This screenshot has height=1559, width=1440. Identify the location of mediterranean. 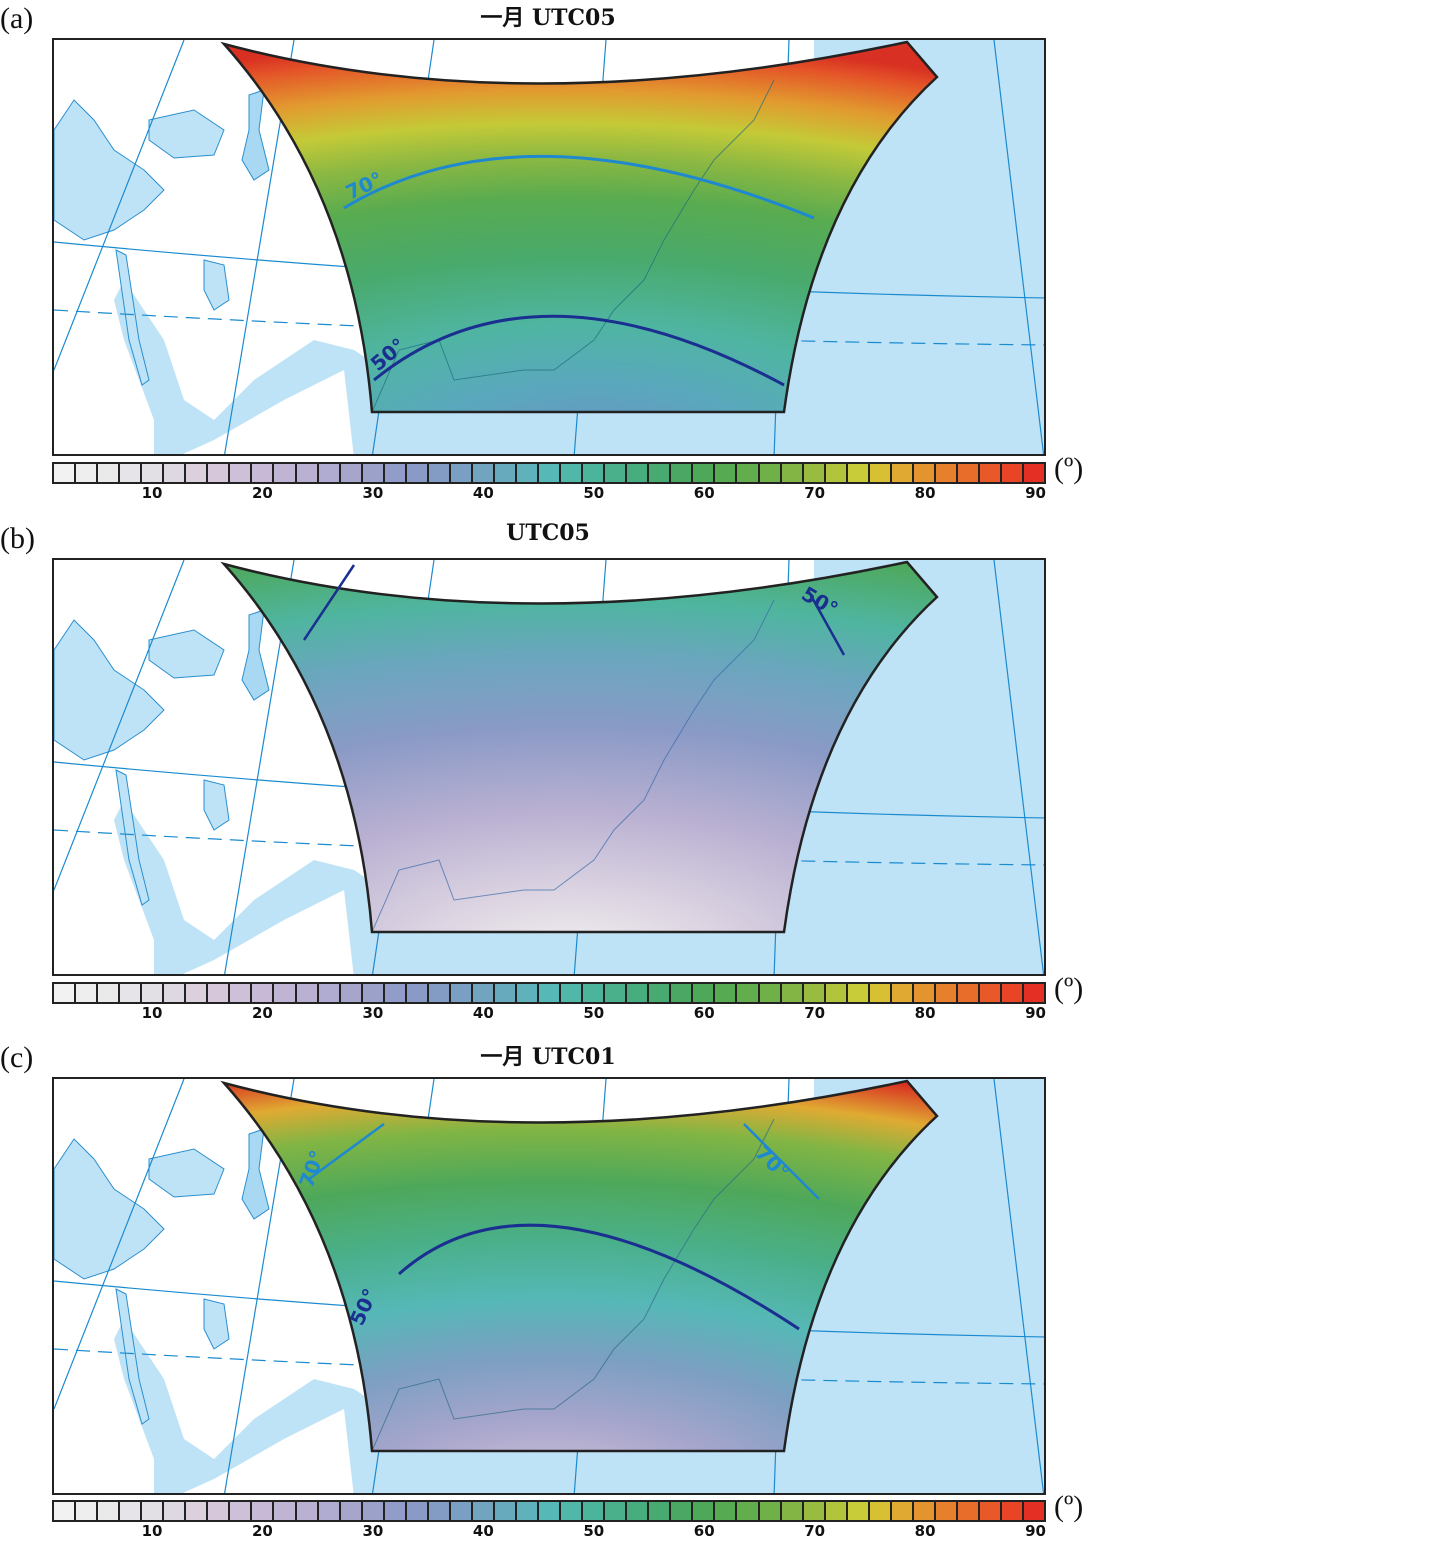
(109, 170).